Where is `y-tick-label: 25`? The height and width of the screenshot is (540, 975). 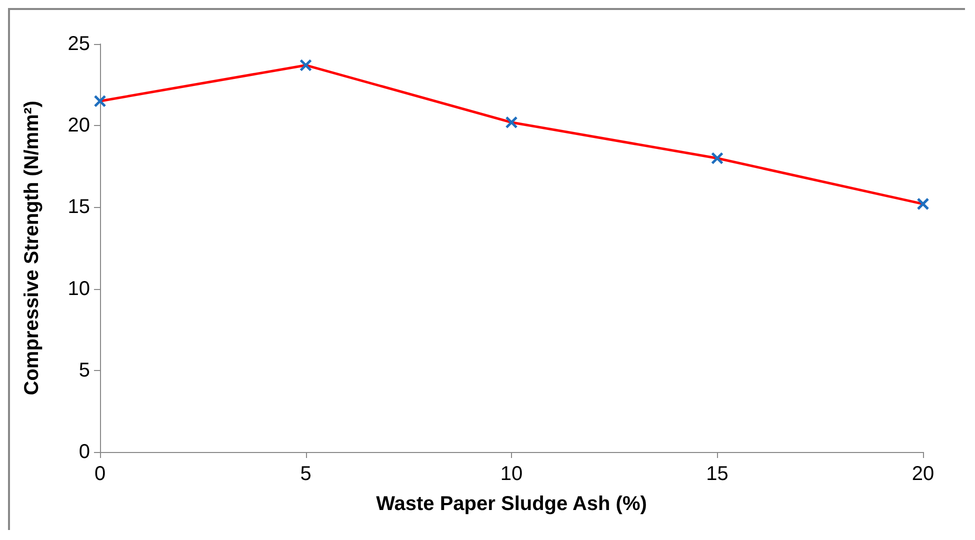 y-tick-label: 25 is located at coordinates (79, 44).